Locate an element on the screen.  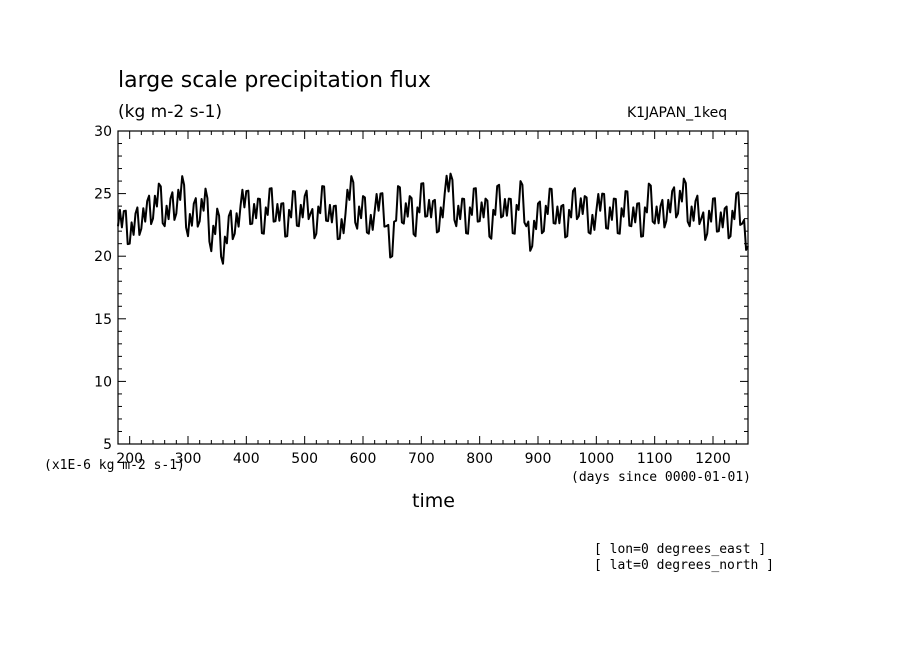
x-tick-label: 500 is located at coordinates (304, 459).